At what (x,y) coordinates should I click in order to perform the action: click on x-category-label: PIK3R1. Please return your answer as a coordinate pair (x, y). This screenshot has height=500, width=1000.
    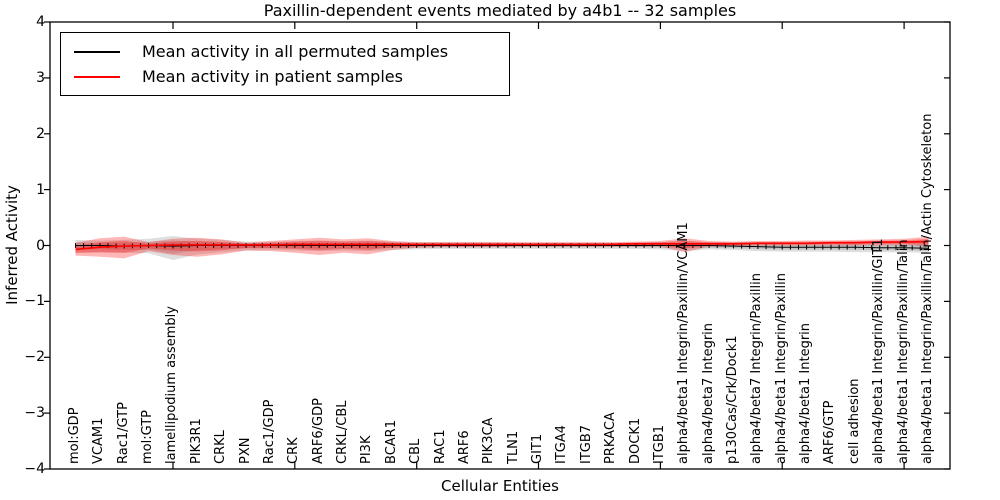
    Looking at the image, I should click on (196, 441).